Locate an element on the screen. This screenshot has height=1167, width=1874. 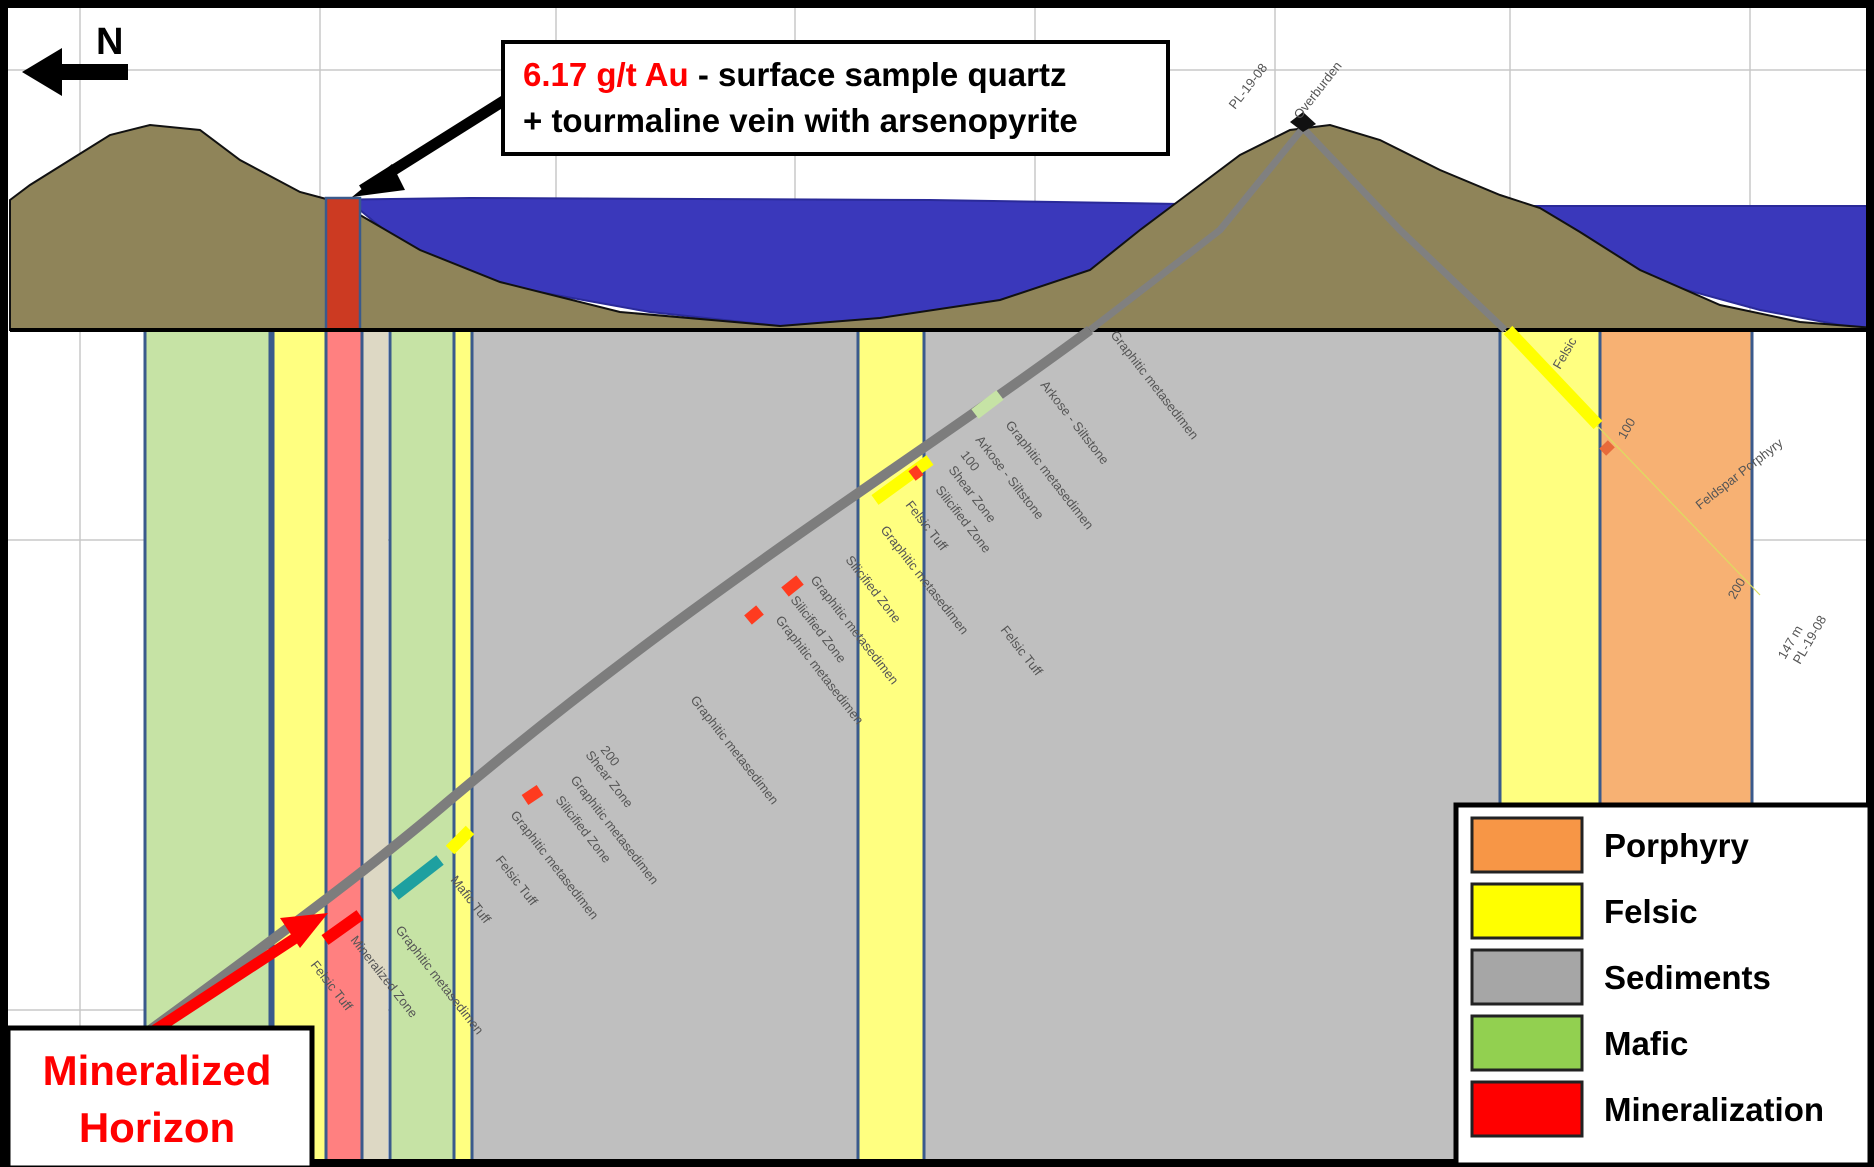
gold-grade: 6.17 g/t Au is located at coordinates (606, 74).